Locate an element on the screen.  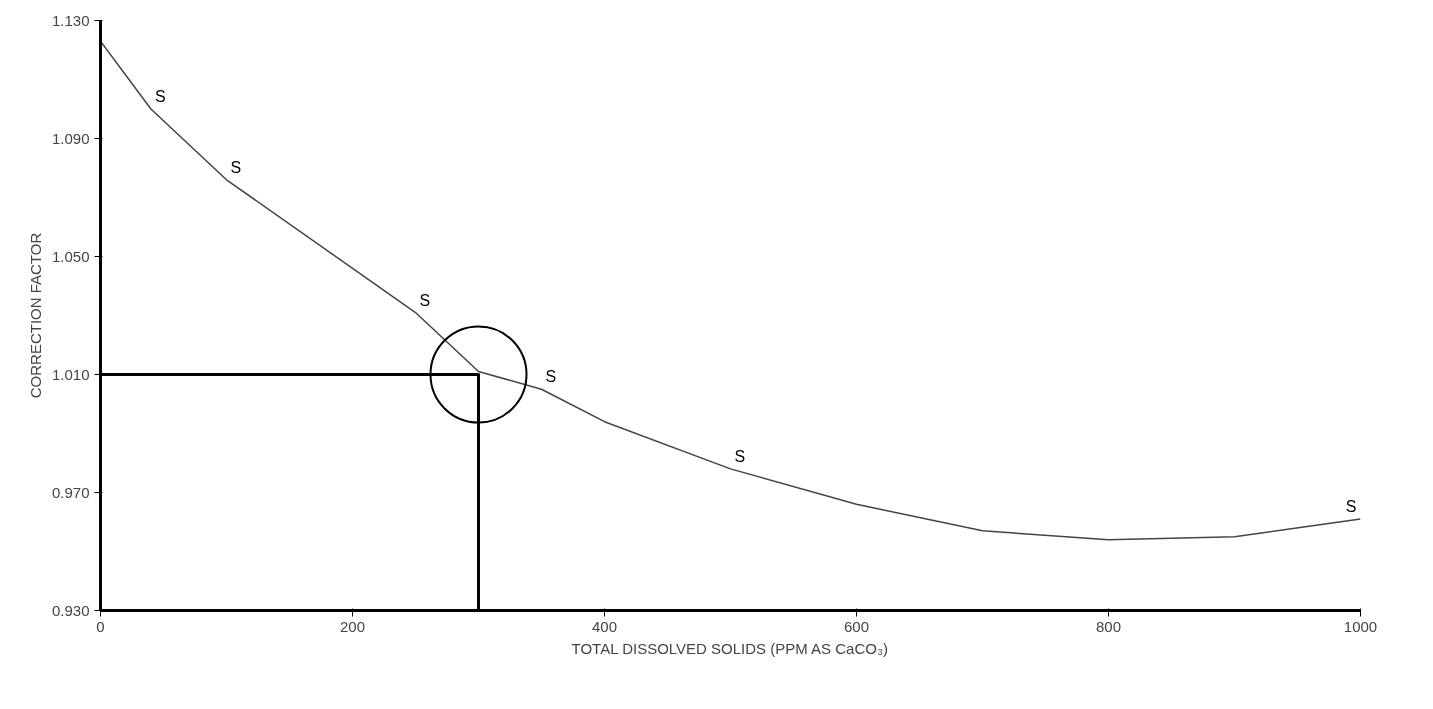
y-tick-label: 0.930 is located at coordinates (70, 610).